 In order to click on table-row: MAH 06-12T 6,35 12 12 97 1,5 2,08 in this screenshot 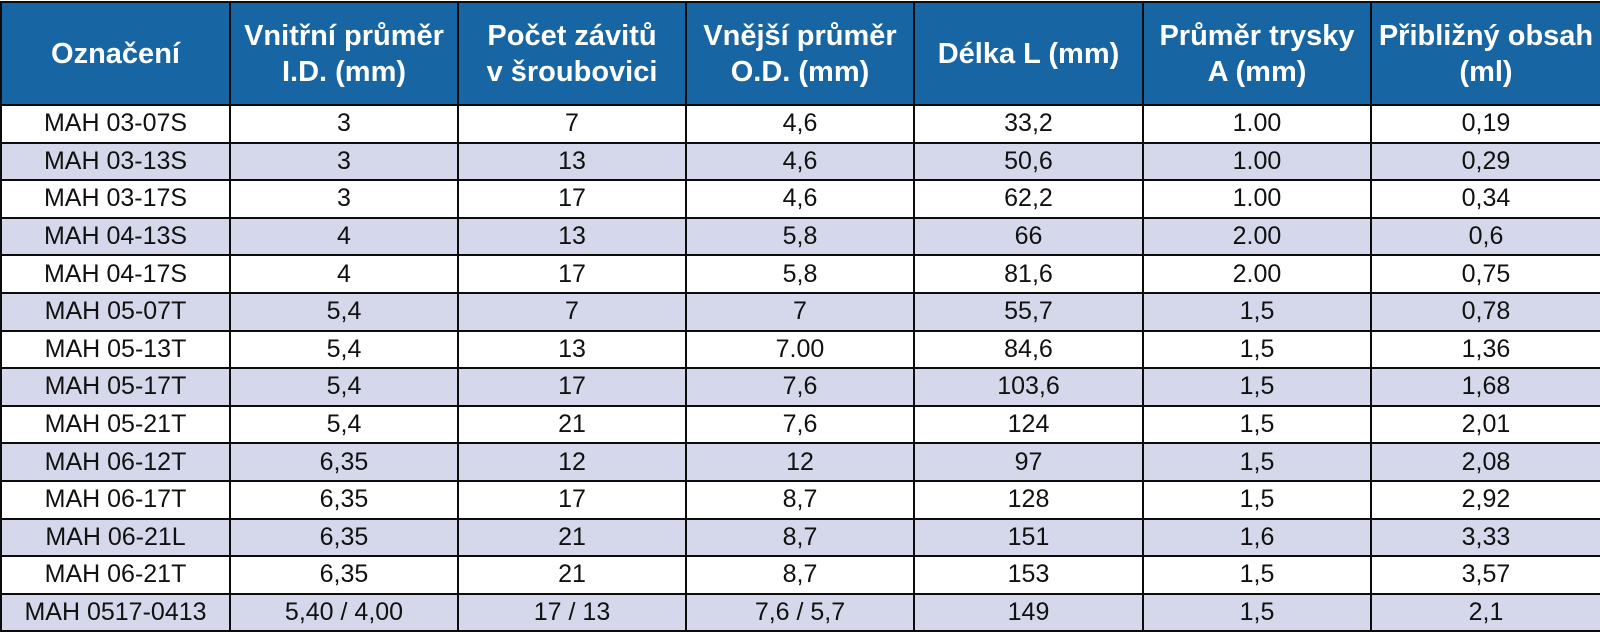, I will do `click(800, 462)`.